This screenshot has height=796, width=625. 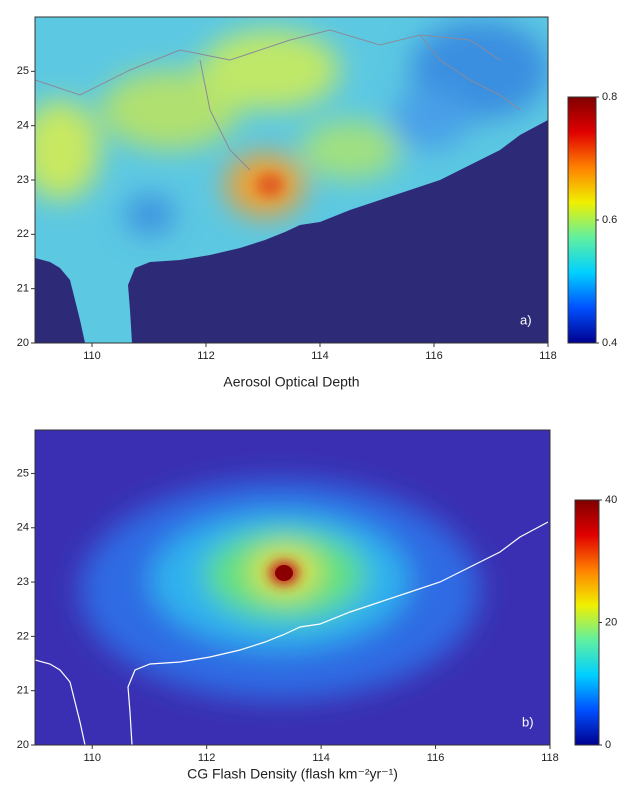 What do you see at coordinates (611, 500) in the screenshot?
I see `colorbar-tick-label: 40` at bounding box center [611, 500].